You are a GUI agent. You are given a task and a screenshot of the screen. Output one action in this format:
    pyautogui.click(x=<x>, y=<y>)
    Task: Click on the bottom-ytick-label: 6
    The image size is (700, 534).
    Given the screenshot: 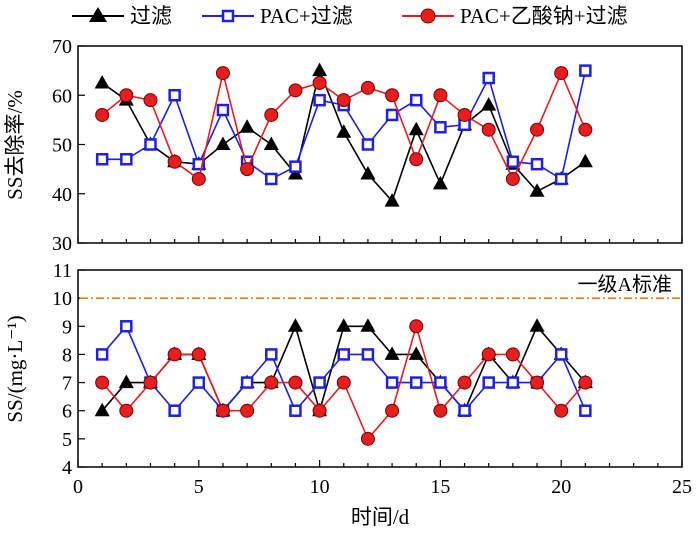 What is the action you would take?
    pyautogui.click(x=67, y=412)
    